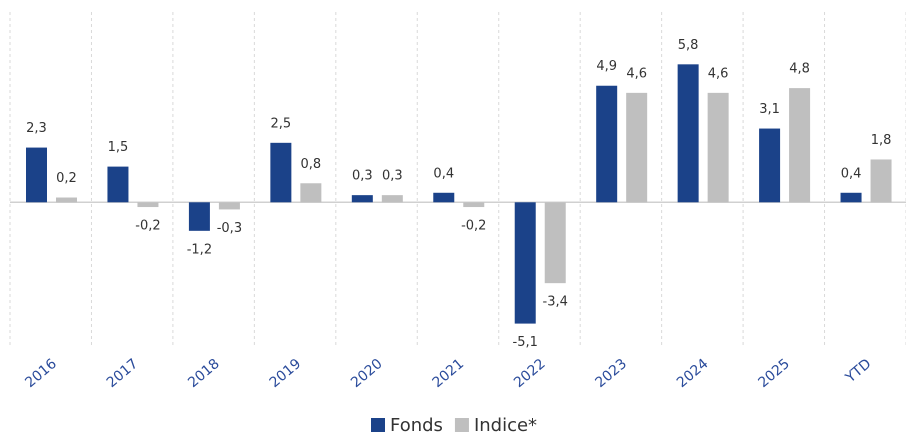  What do you see at coordinates (530, 373) in the screenshot?
I see `x-tick-label: 2022` at bounding box center [530, 373].